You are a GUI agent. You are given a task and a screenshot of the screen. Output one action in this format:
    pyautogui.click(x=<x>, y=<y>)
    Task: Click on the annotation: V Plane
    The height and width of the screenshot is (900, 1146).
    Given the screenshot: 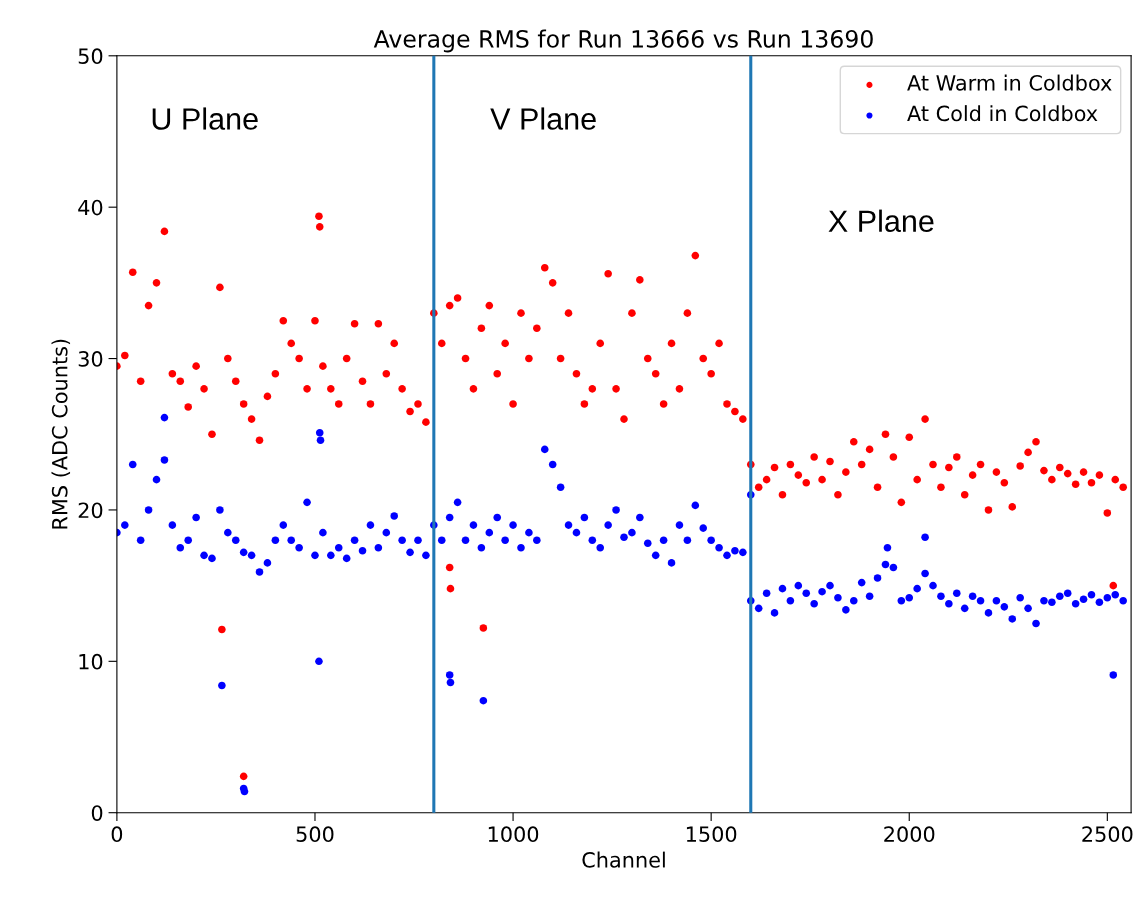 What is the action you would take?
    pyautogui.click(x=543, y=118)
    